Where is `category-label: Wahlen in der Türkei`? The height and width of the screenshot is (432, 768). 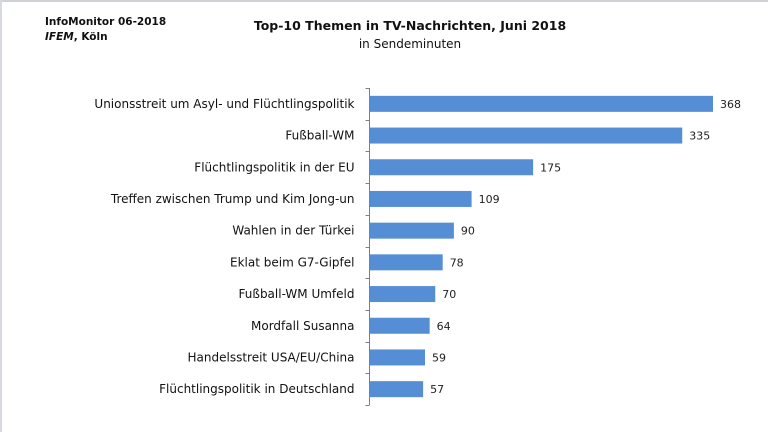
category-label: Wahlen in der Türkei is located at coordinates (293, 231).